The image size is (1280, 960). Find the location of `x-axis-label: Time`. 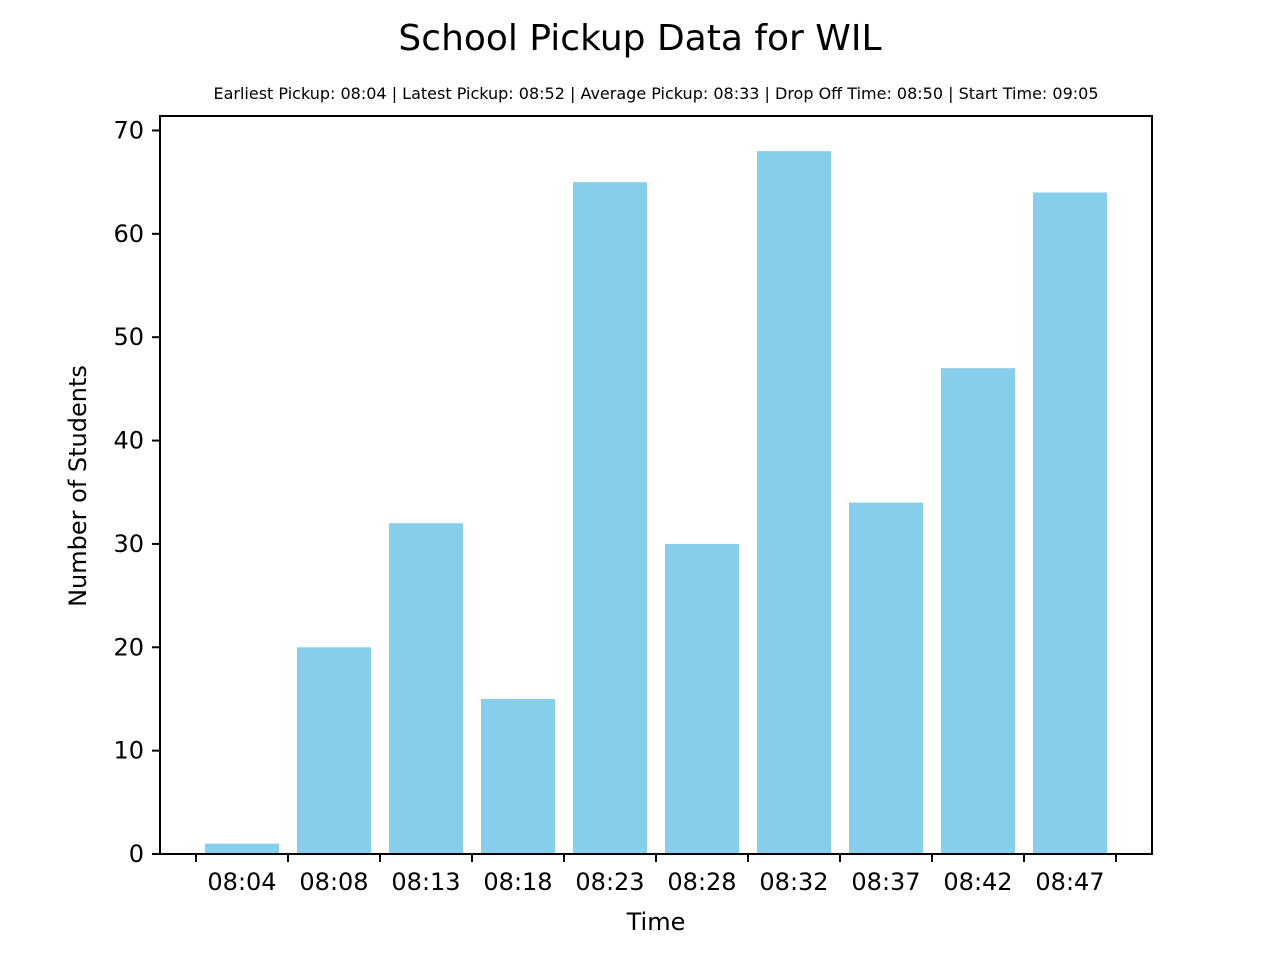

x-axis-label: Time is located at coordinates (656, 922).